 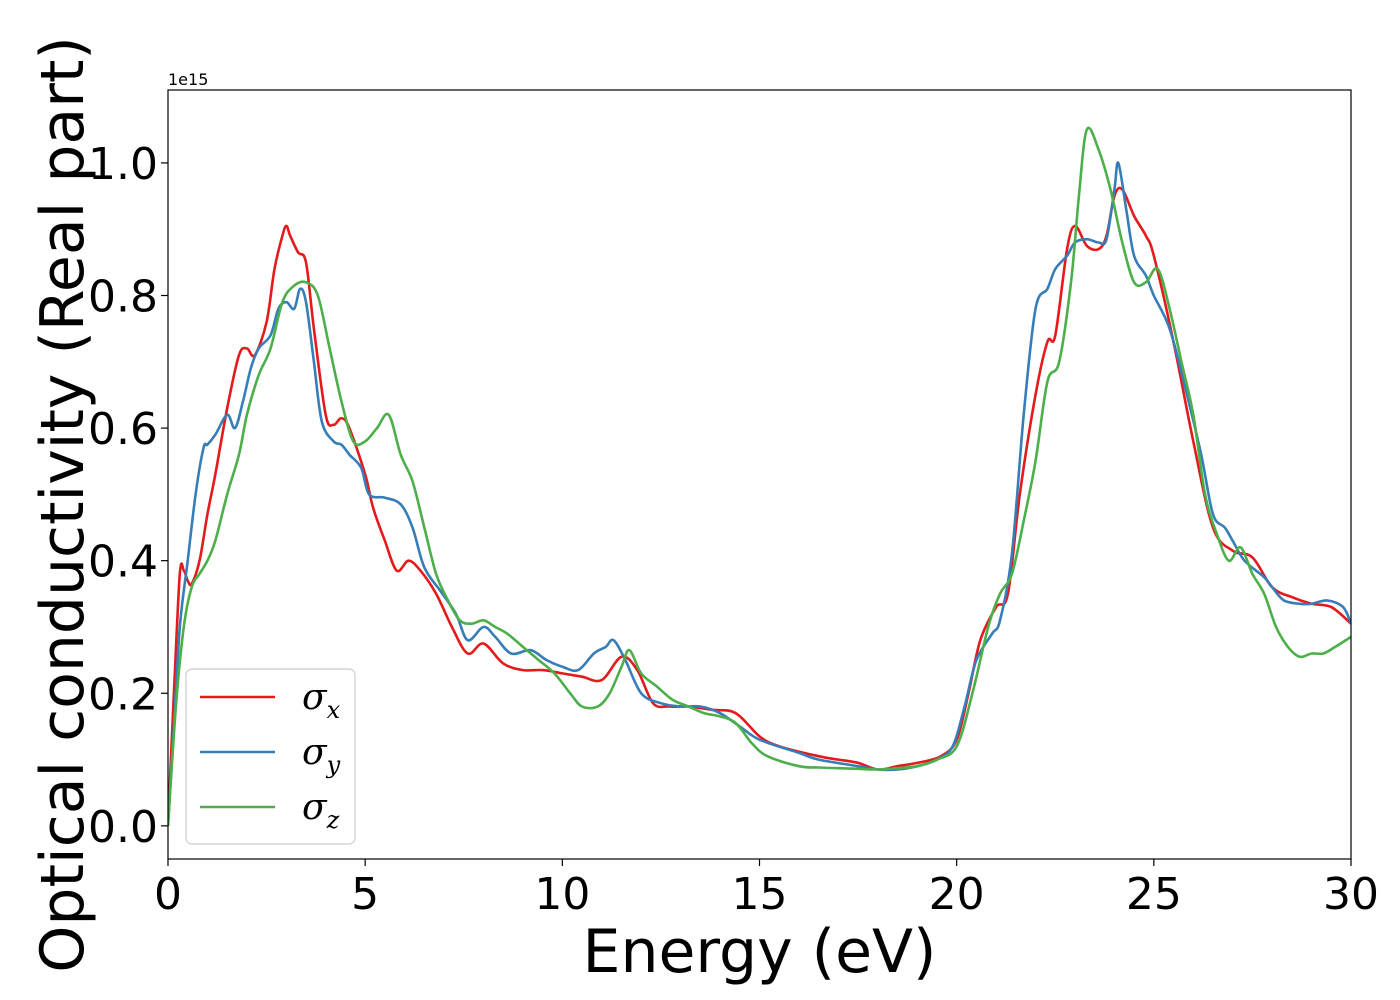 I want to click on y-tick-label: 0.0, so click(x=123, y=827).